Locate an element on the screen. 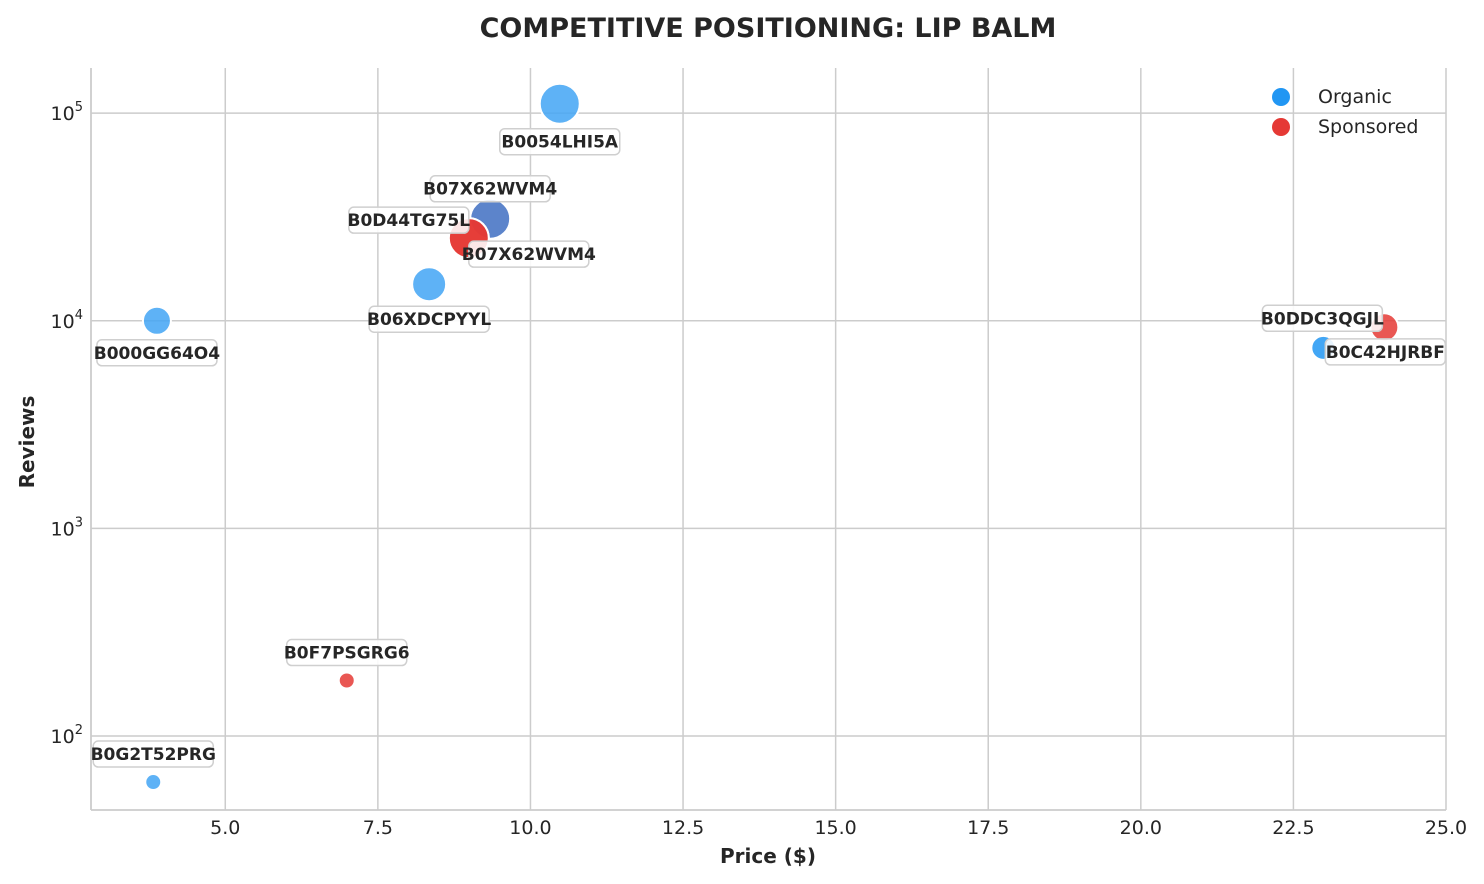  legend-entry-sponsored: Sponsored is located at coordinates (1345, 127).